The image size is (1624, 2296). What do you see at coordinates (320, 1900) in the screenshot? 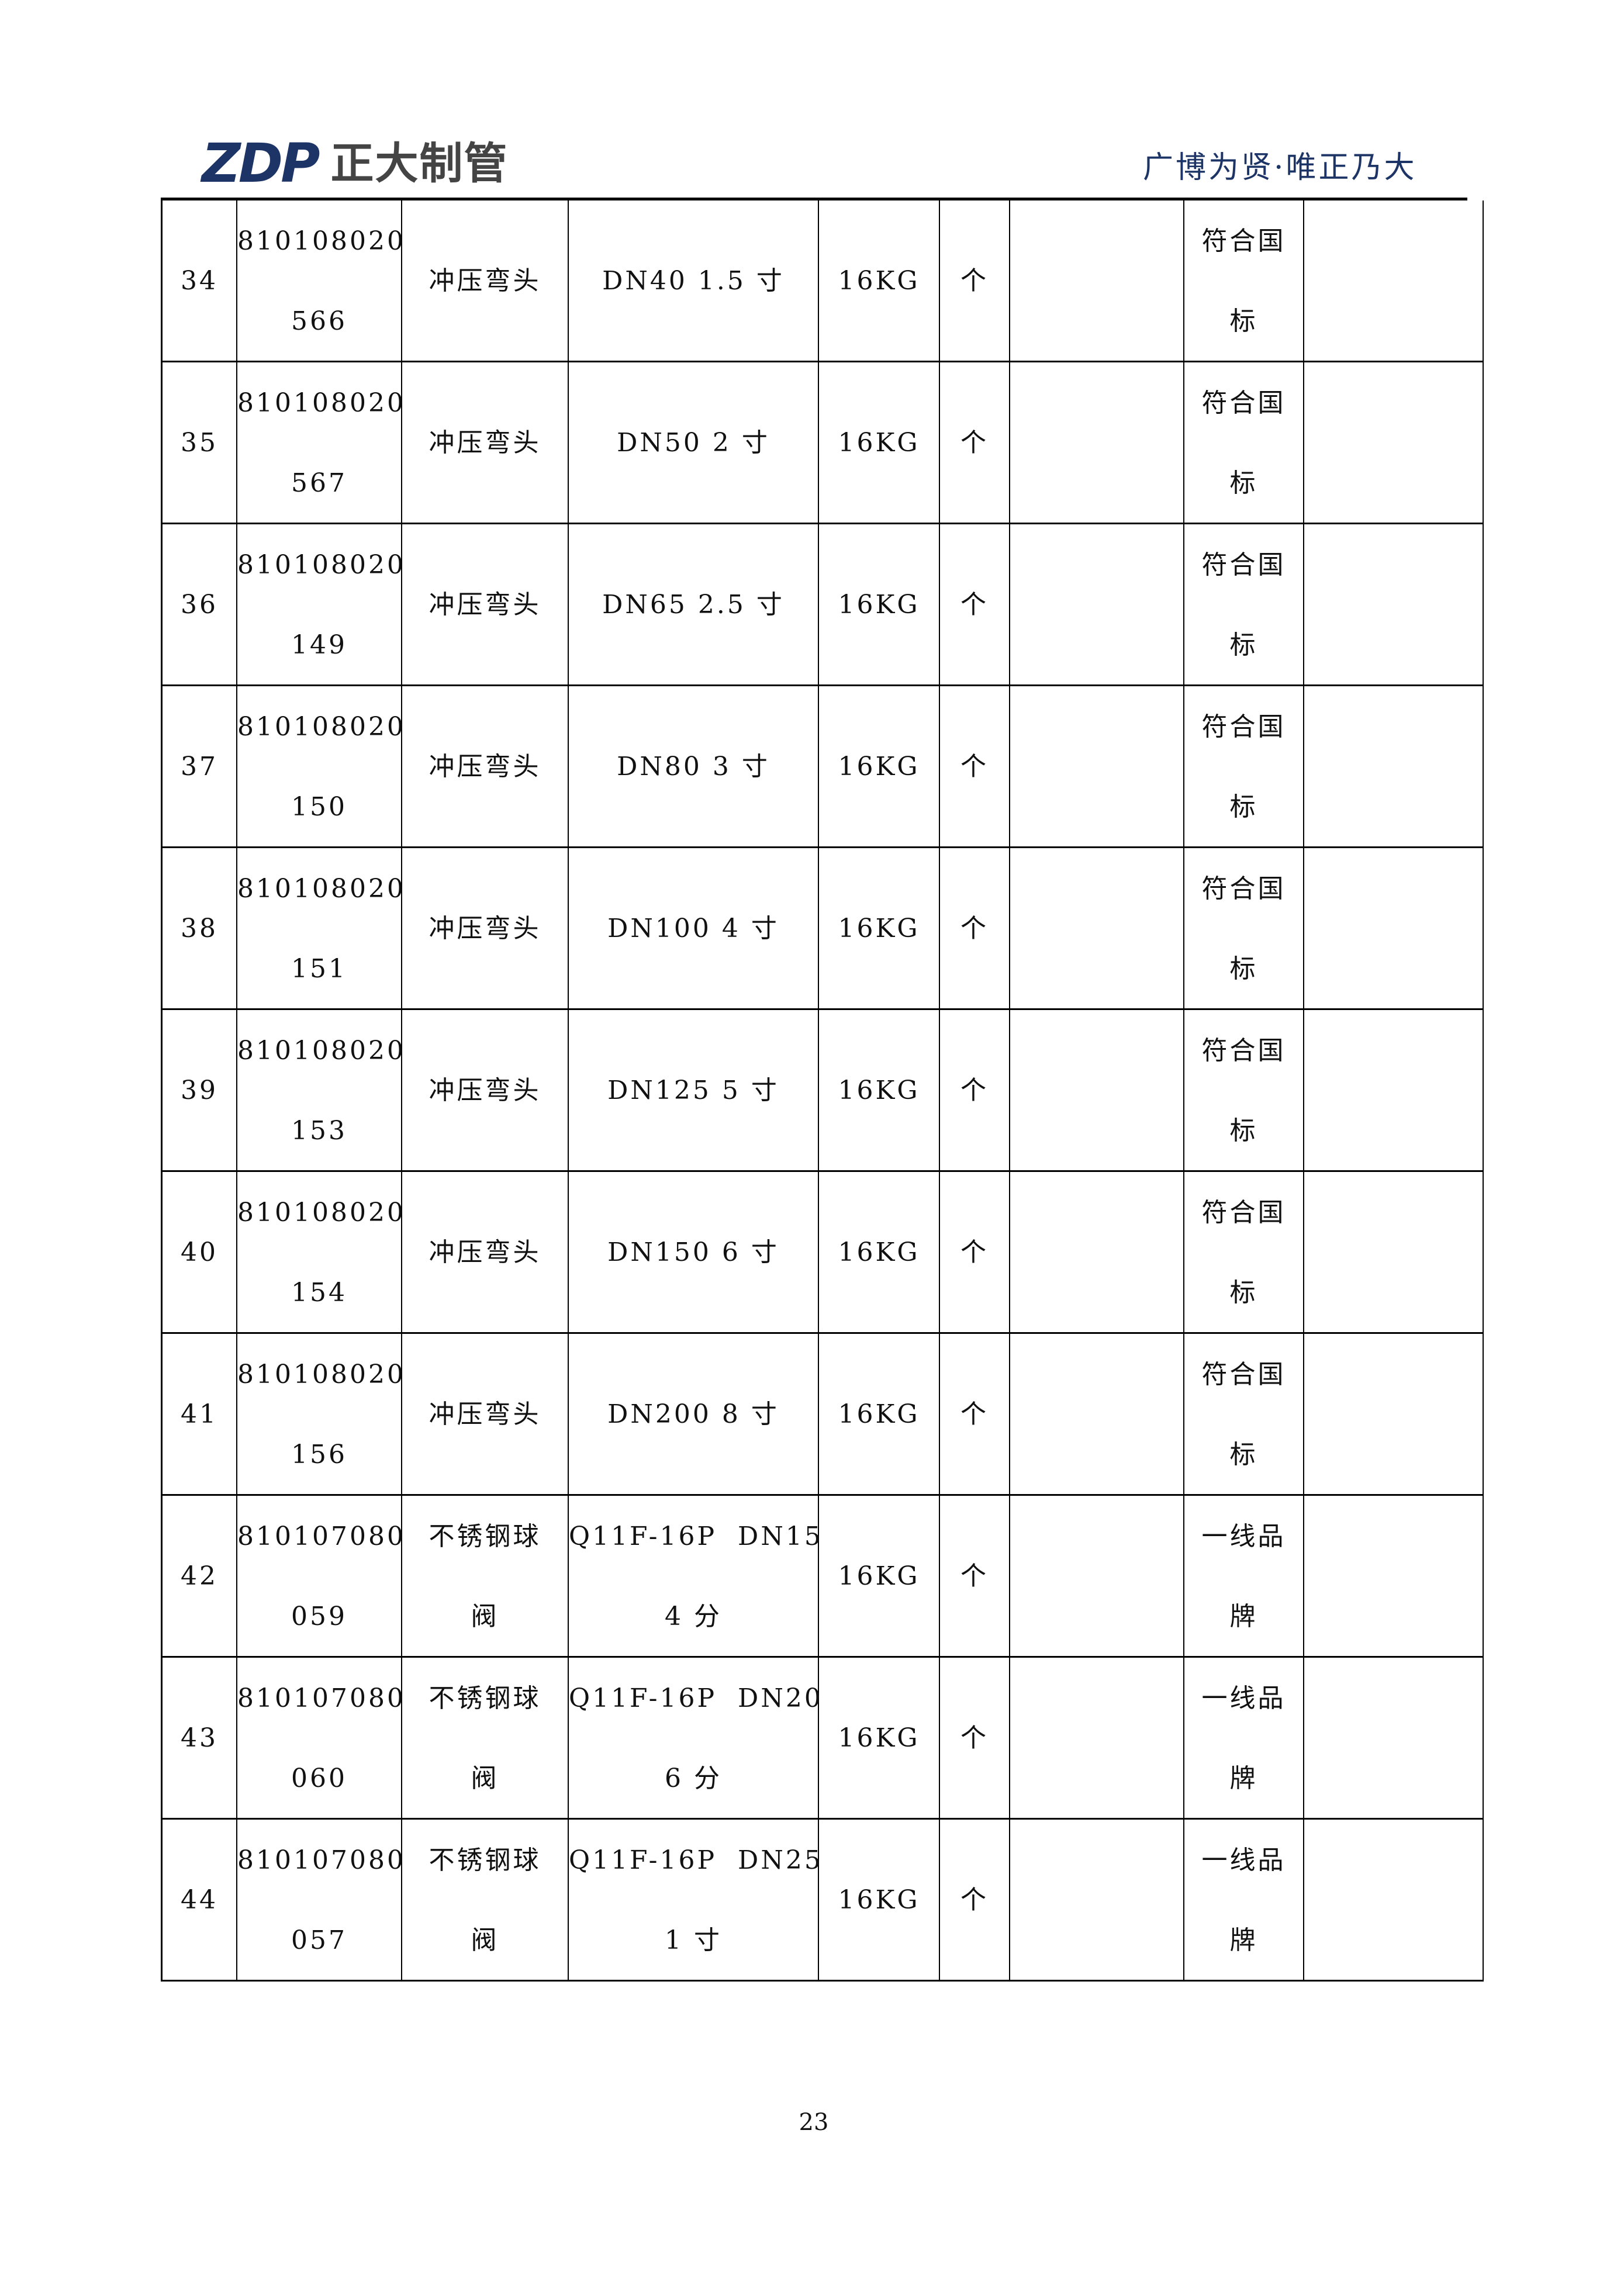
I see `cell-code: 810107080 057` at bounding box center [320, 1900].